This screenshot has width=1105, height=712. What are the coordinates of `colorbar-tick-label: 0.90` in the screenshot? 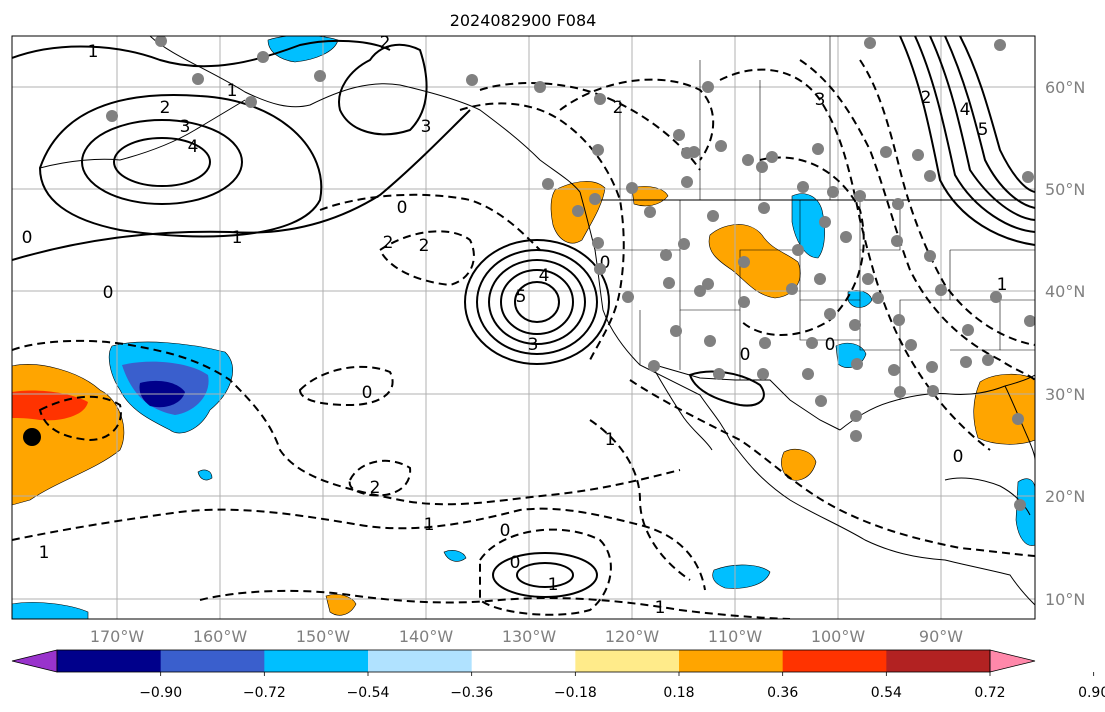 It's located at (1091, 693).